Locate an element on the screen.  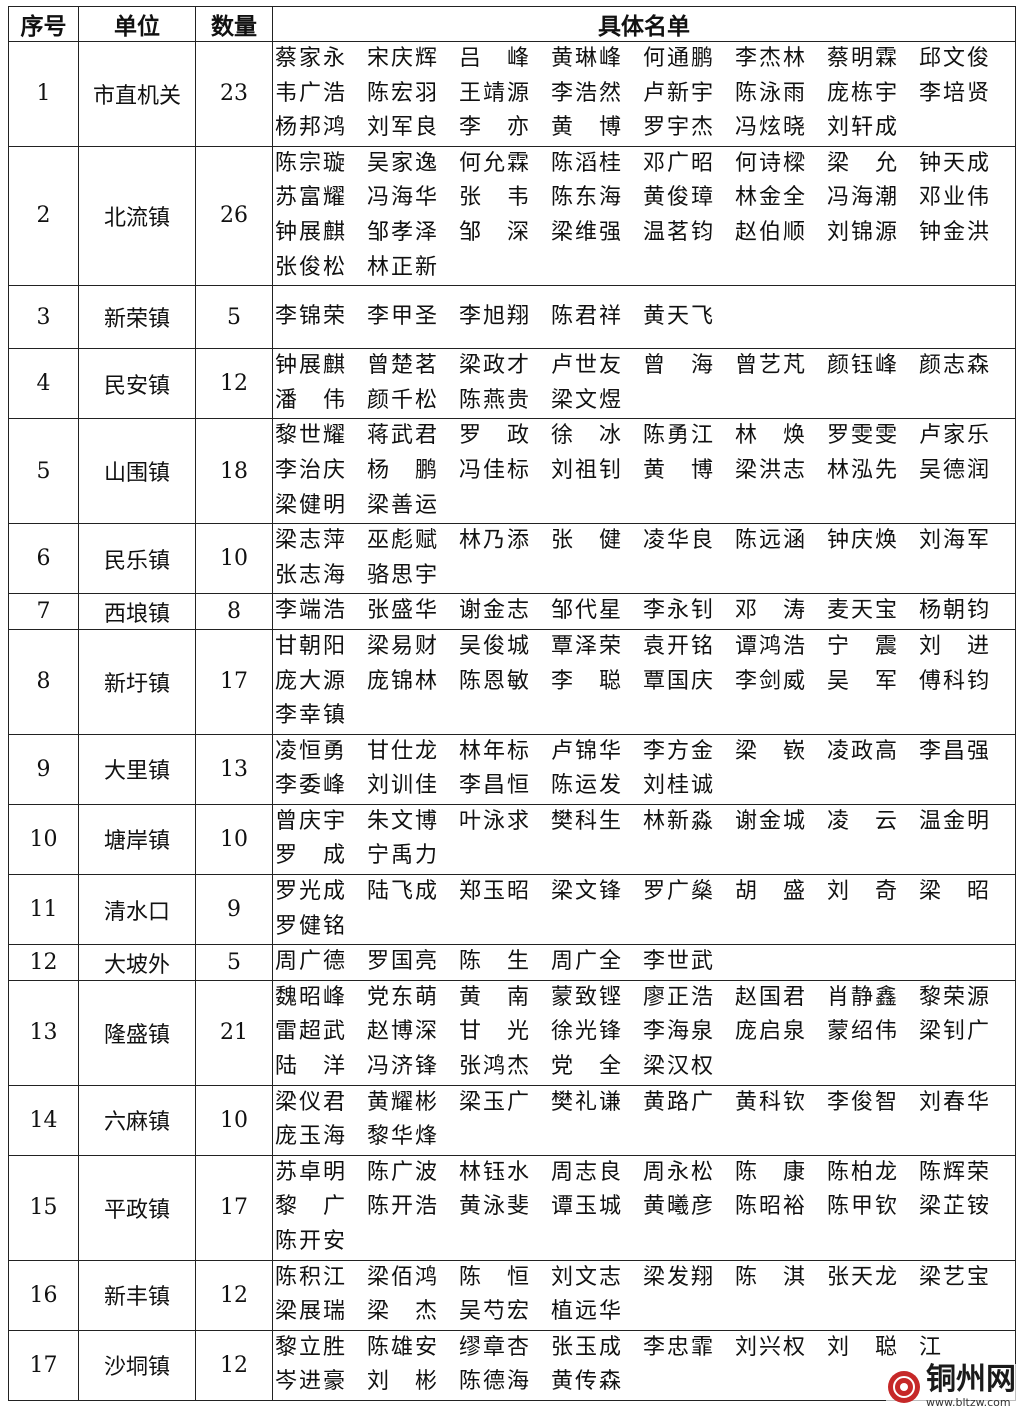
person-name: 钟展麒 is located at coordinates (310, 366).